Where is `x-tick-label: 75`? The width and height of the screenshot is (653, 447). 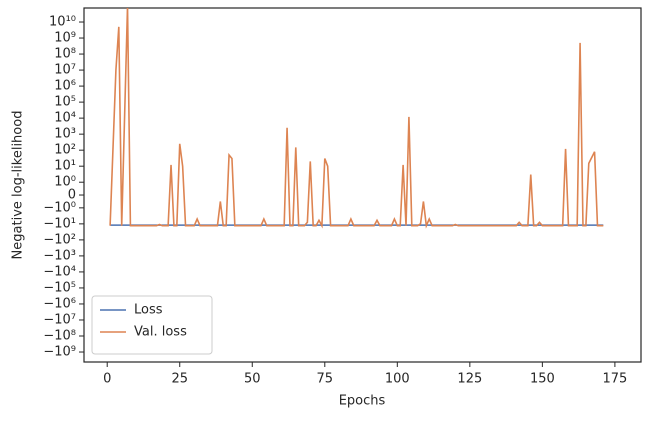
x-tick-label: 75 is located at coordinates (325, 379).